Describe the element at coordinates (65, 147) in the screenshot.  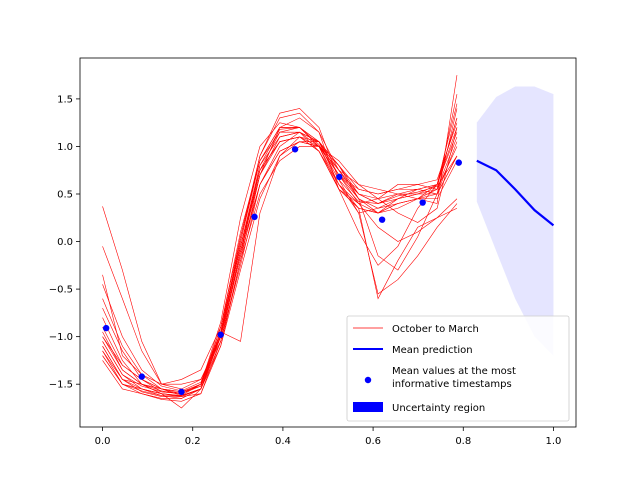
I see `y-tick-label: 1.0` at that location.